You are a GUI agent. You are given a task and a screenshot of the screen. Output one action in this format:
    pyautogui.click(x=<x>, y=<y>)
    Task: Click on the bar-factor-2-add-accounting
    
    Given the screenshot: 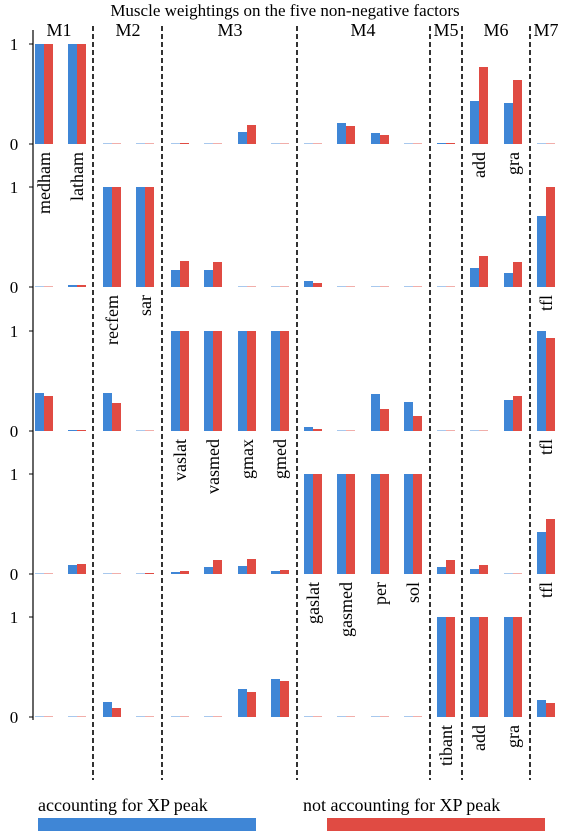 What is the action you would take?
    pyautogui.click(x=474, y=277)
    